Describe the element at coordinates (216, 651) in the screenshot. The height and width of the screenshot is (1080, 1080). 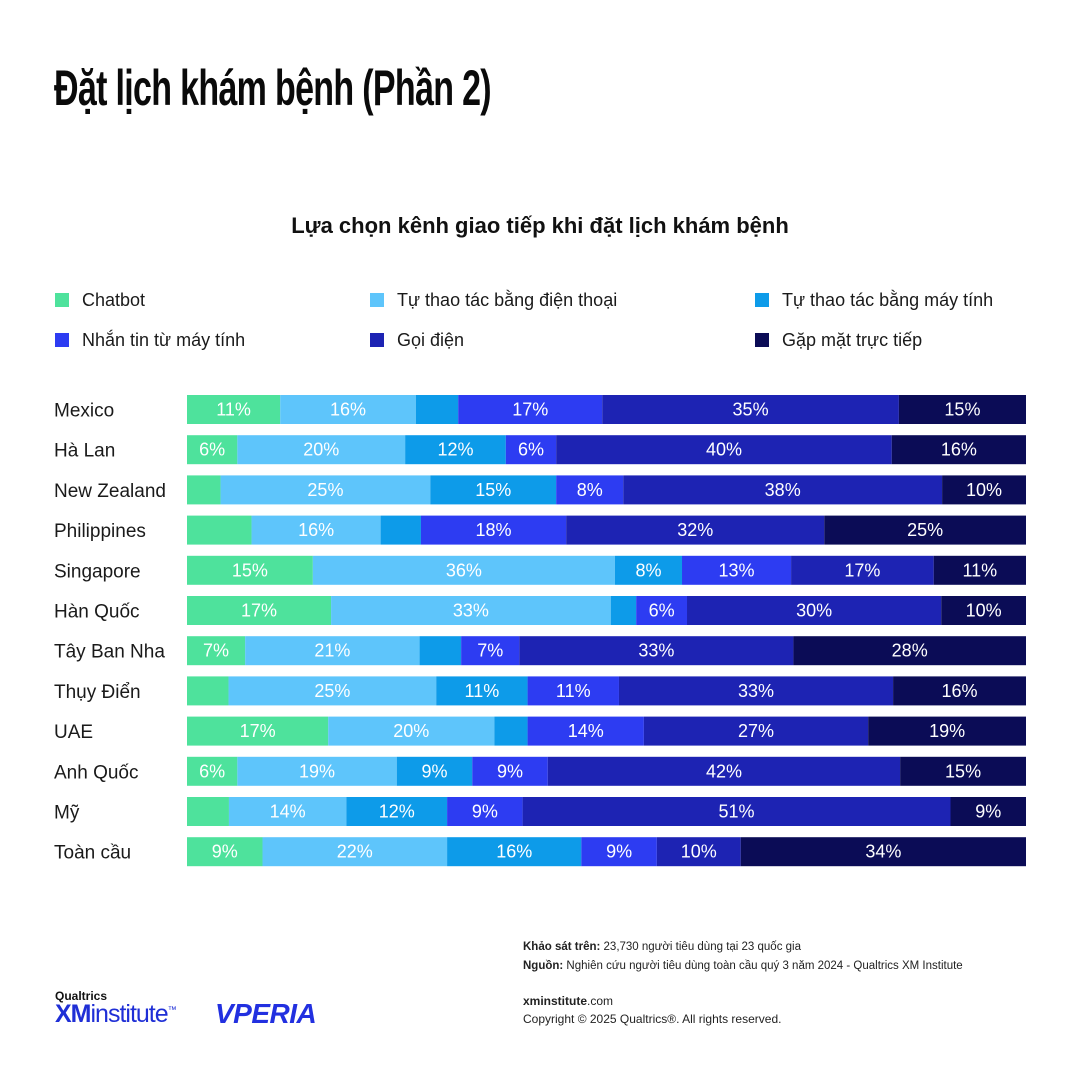
I see `bar-segment-tay-ban-nha-chatbot` at that location.